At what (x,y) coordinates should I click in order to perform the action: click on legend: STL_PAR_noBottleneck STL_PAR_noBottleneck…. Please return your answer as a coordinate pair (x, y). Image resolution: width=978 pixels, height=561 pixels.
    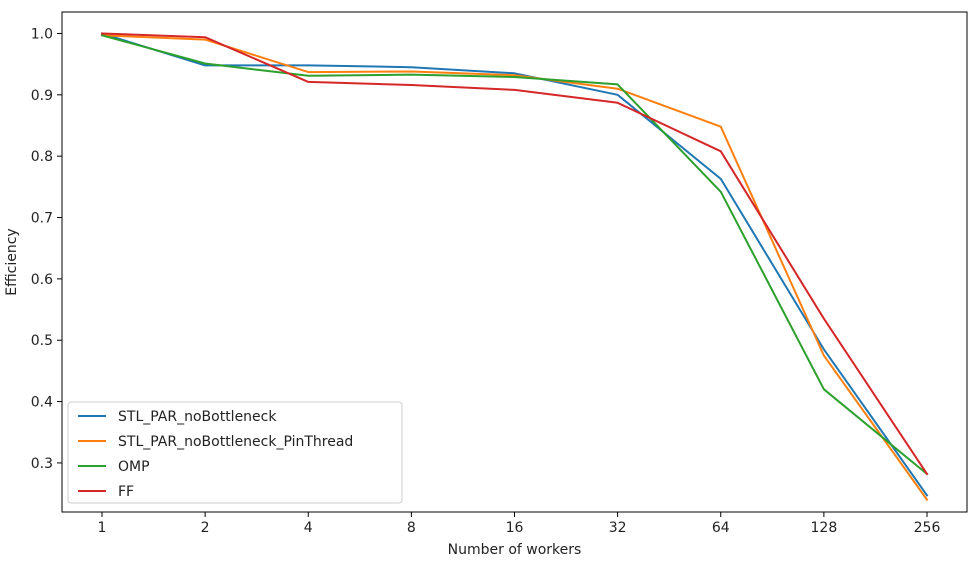
    Looking at the image, I should click on (235, 452).